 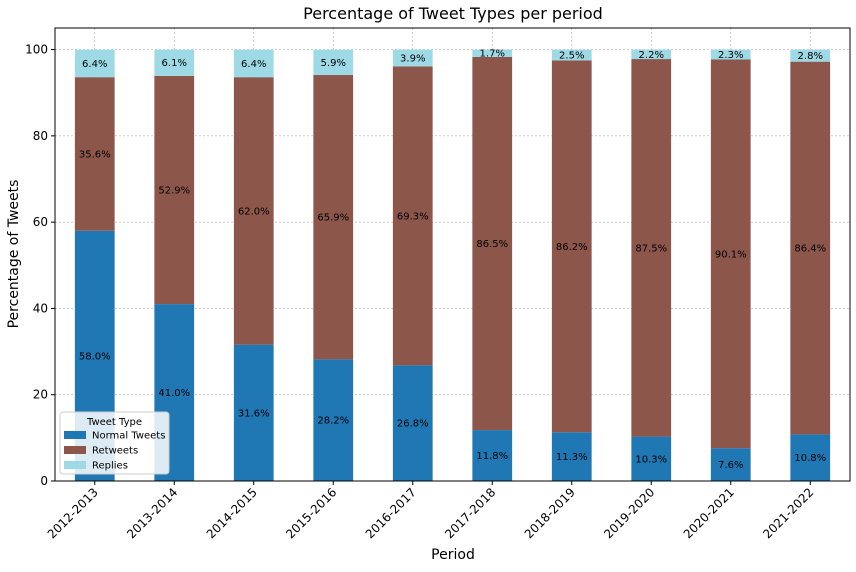 I want to click on x-tick-label: 2013-2014, so click(x=152, y=513).